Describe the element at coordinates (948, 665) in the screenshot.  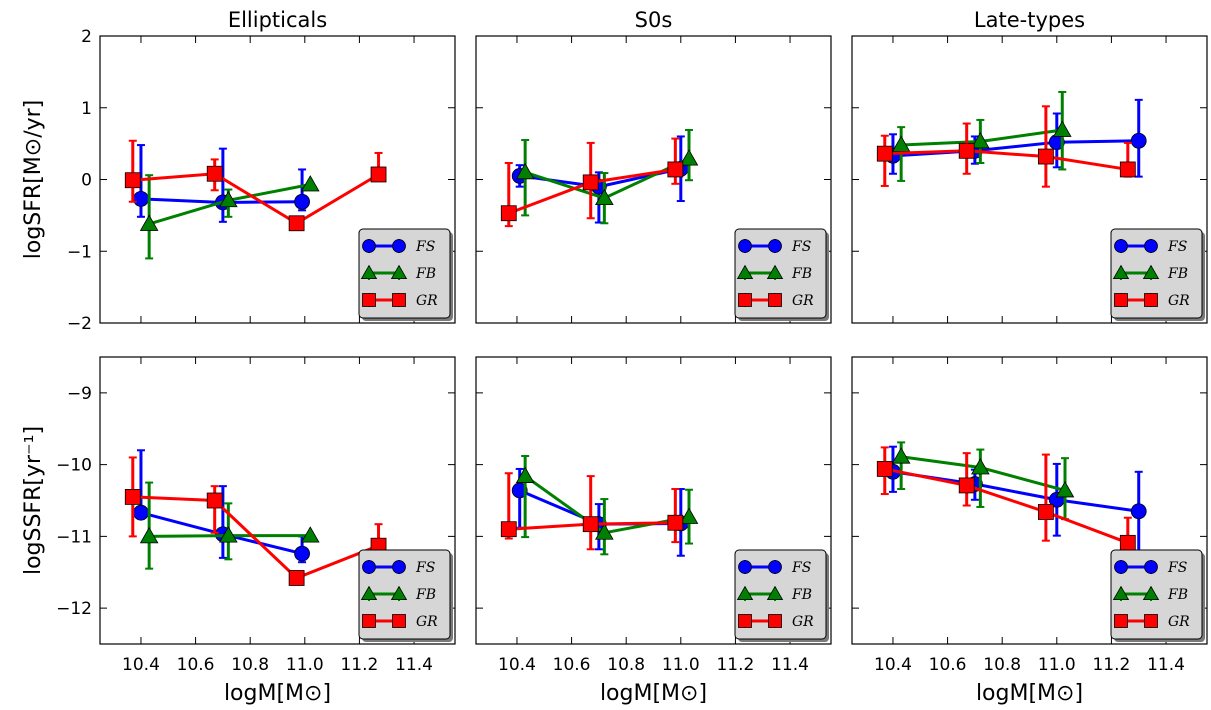
I see `x-tick-label: 10.6` at that location.